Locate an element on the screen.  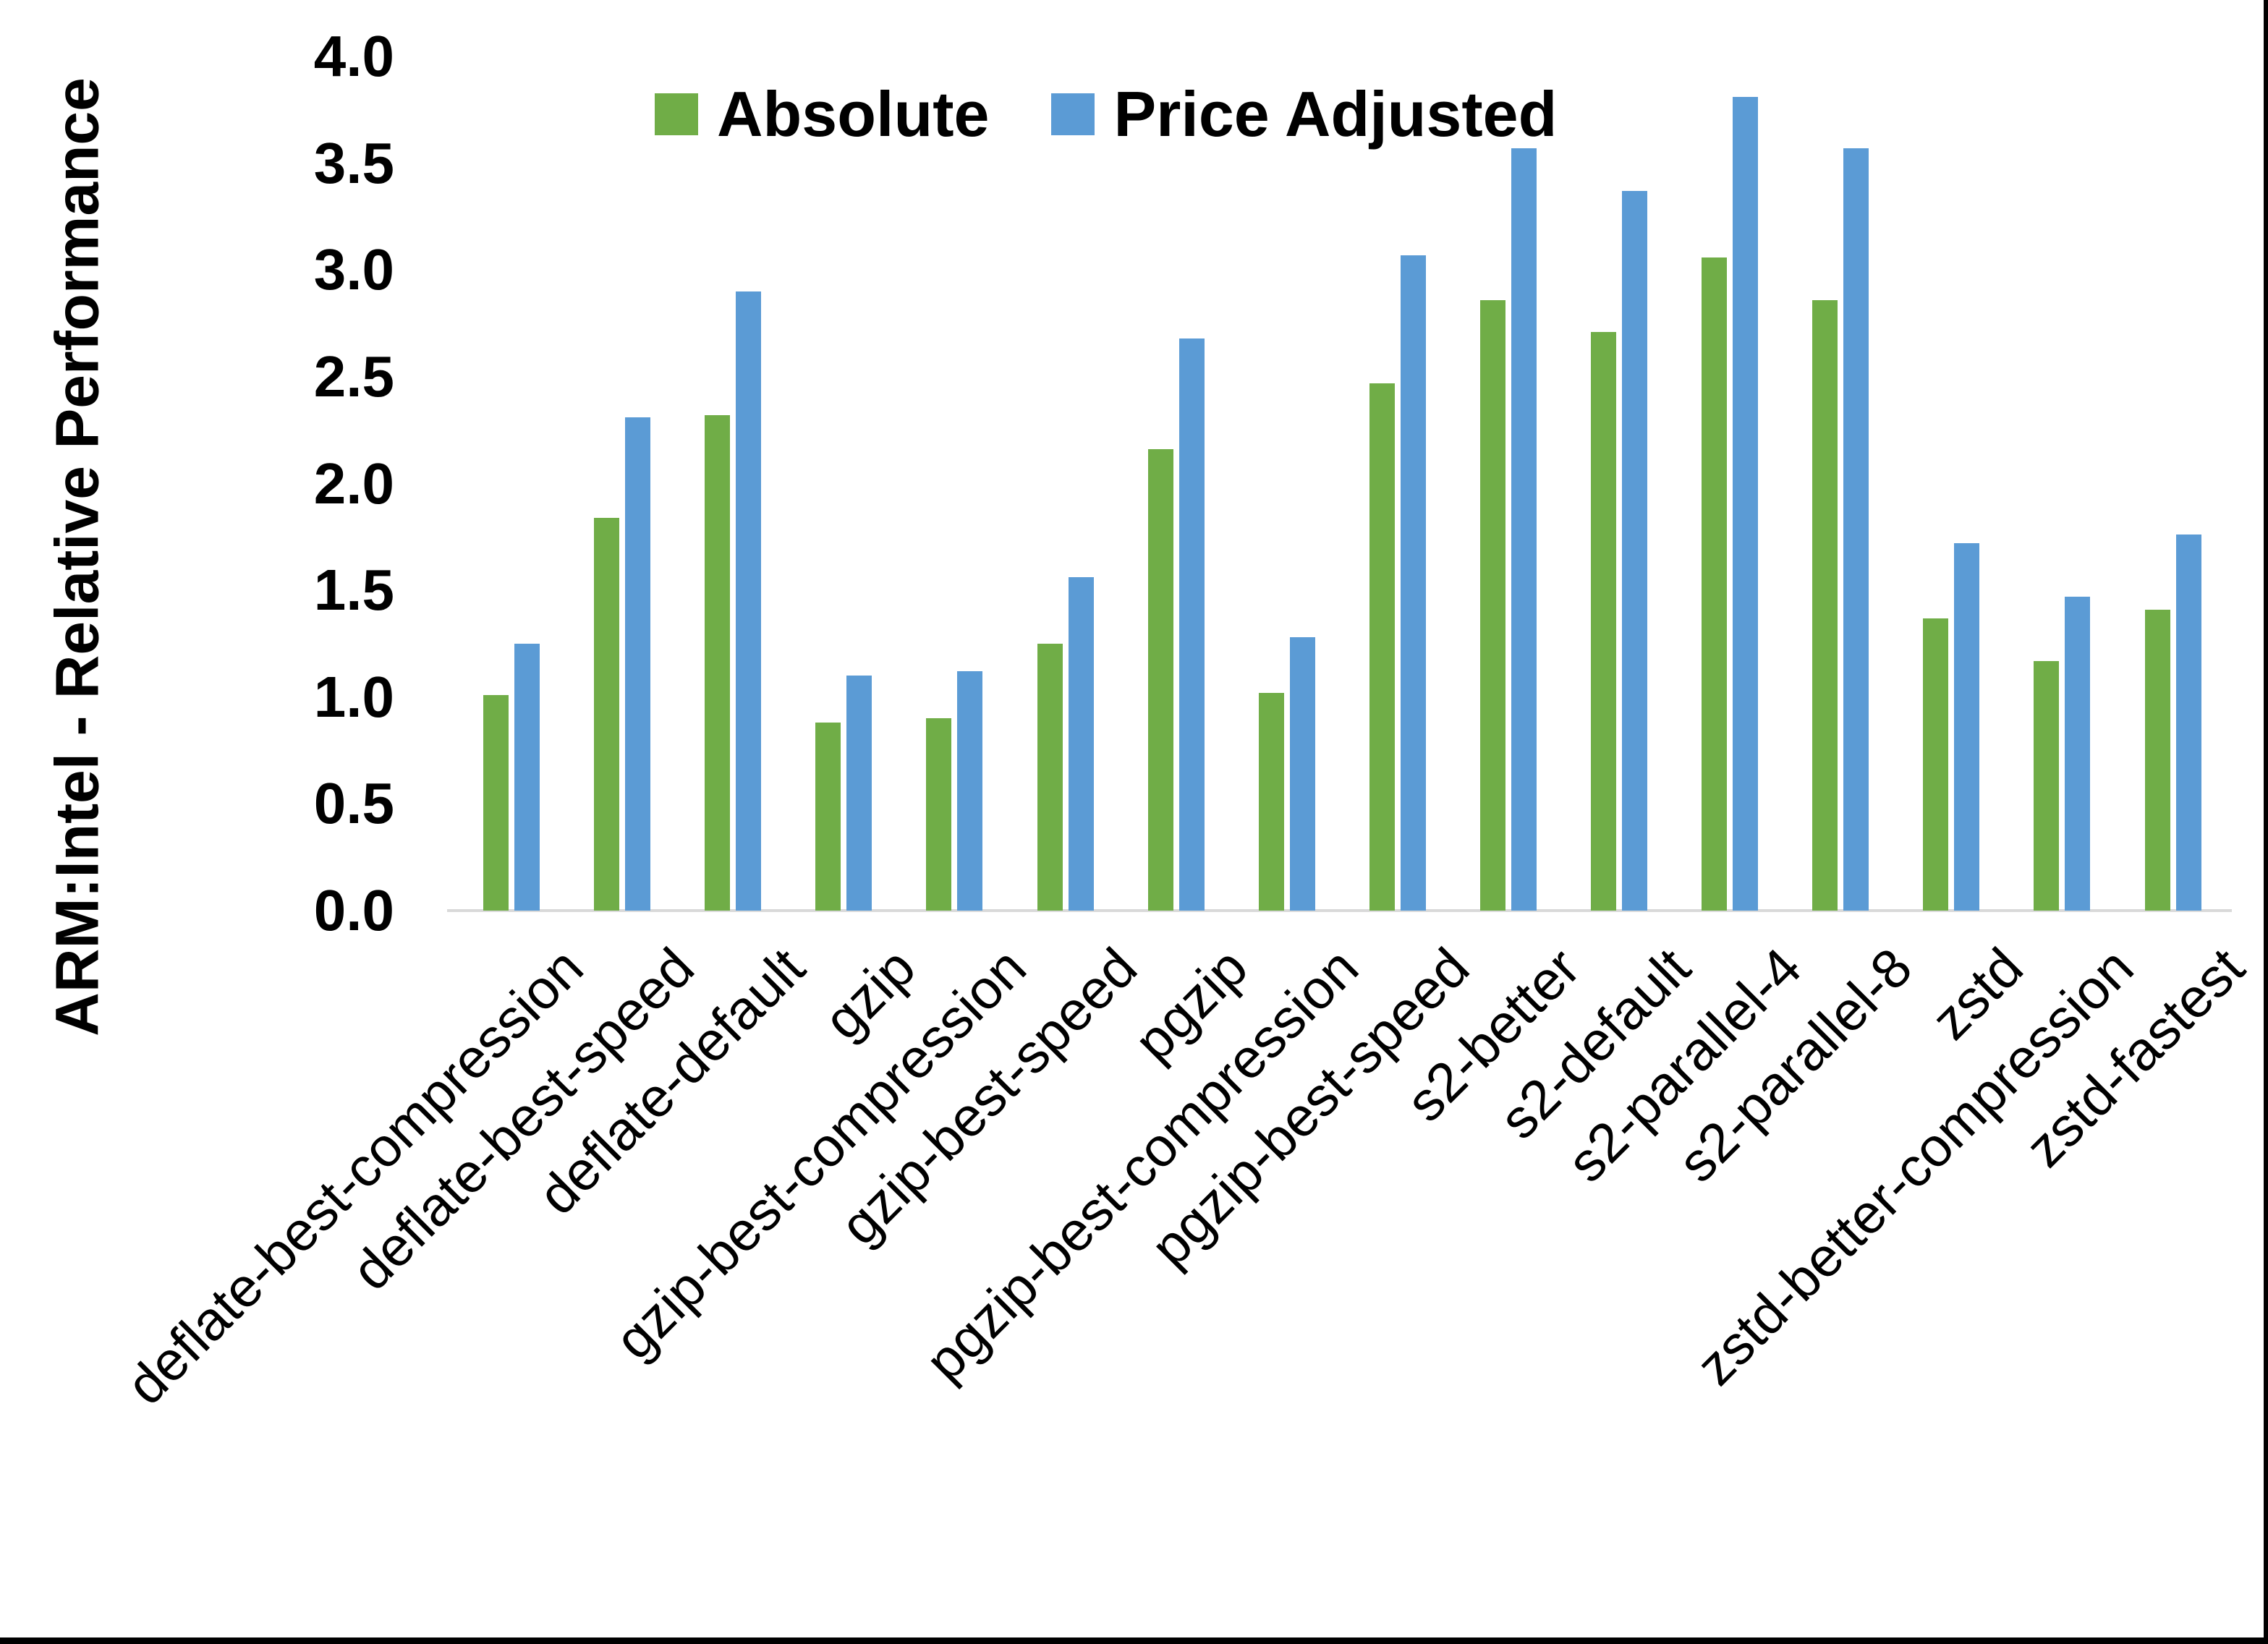
y-tick-label: 3.5 is located at coordinates (353, 162).